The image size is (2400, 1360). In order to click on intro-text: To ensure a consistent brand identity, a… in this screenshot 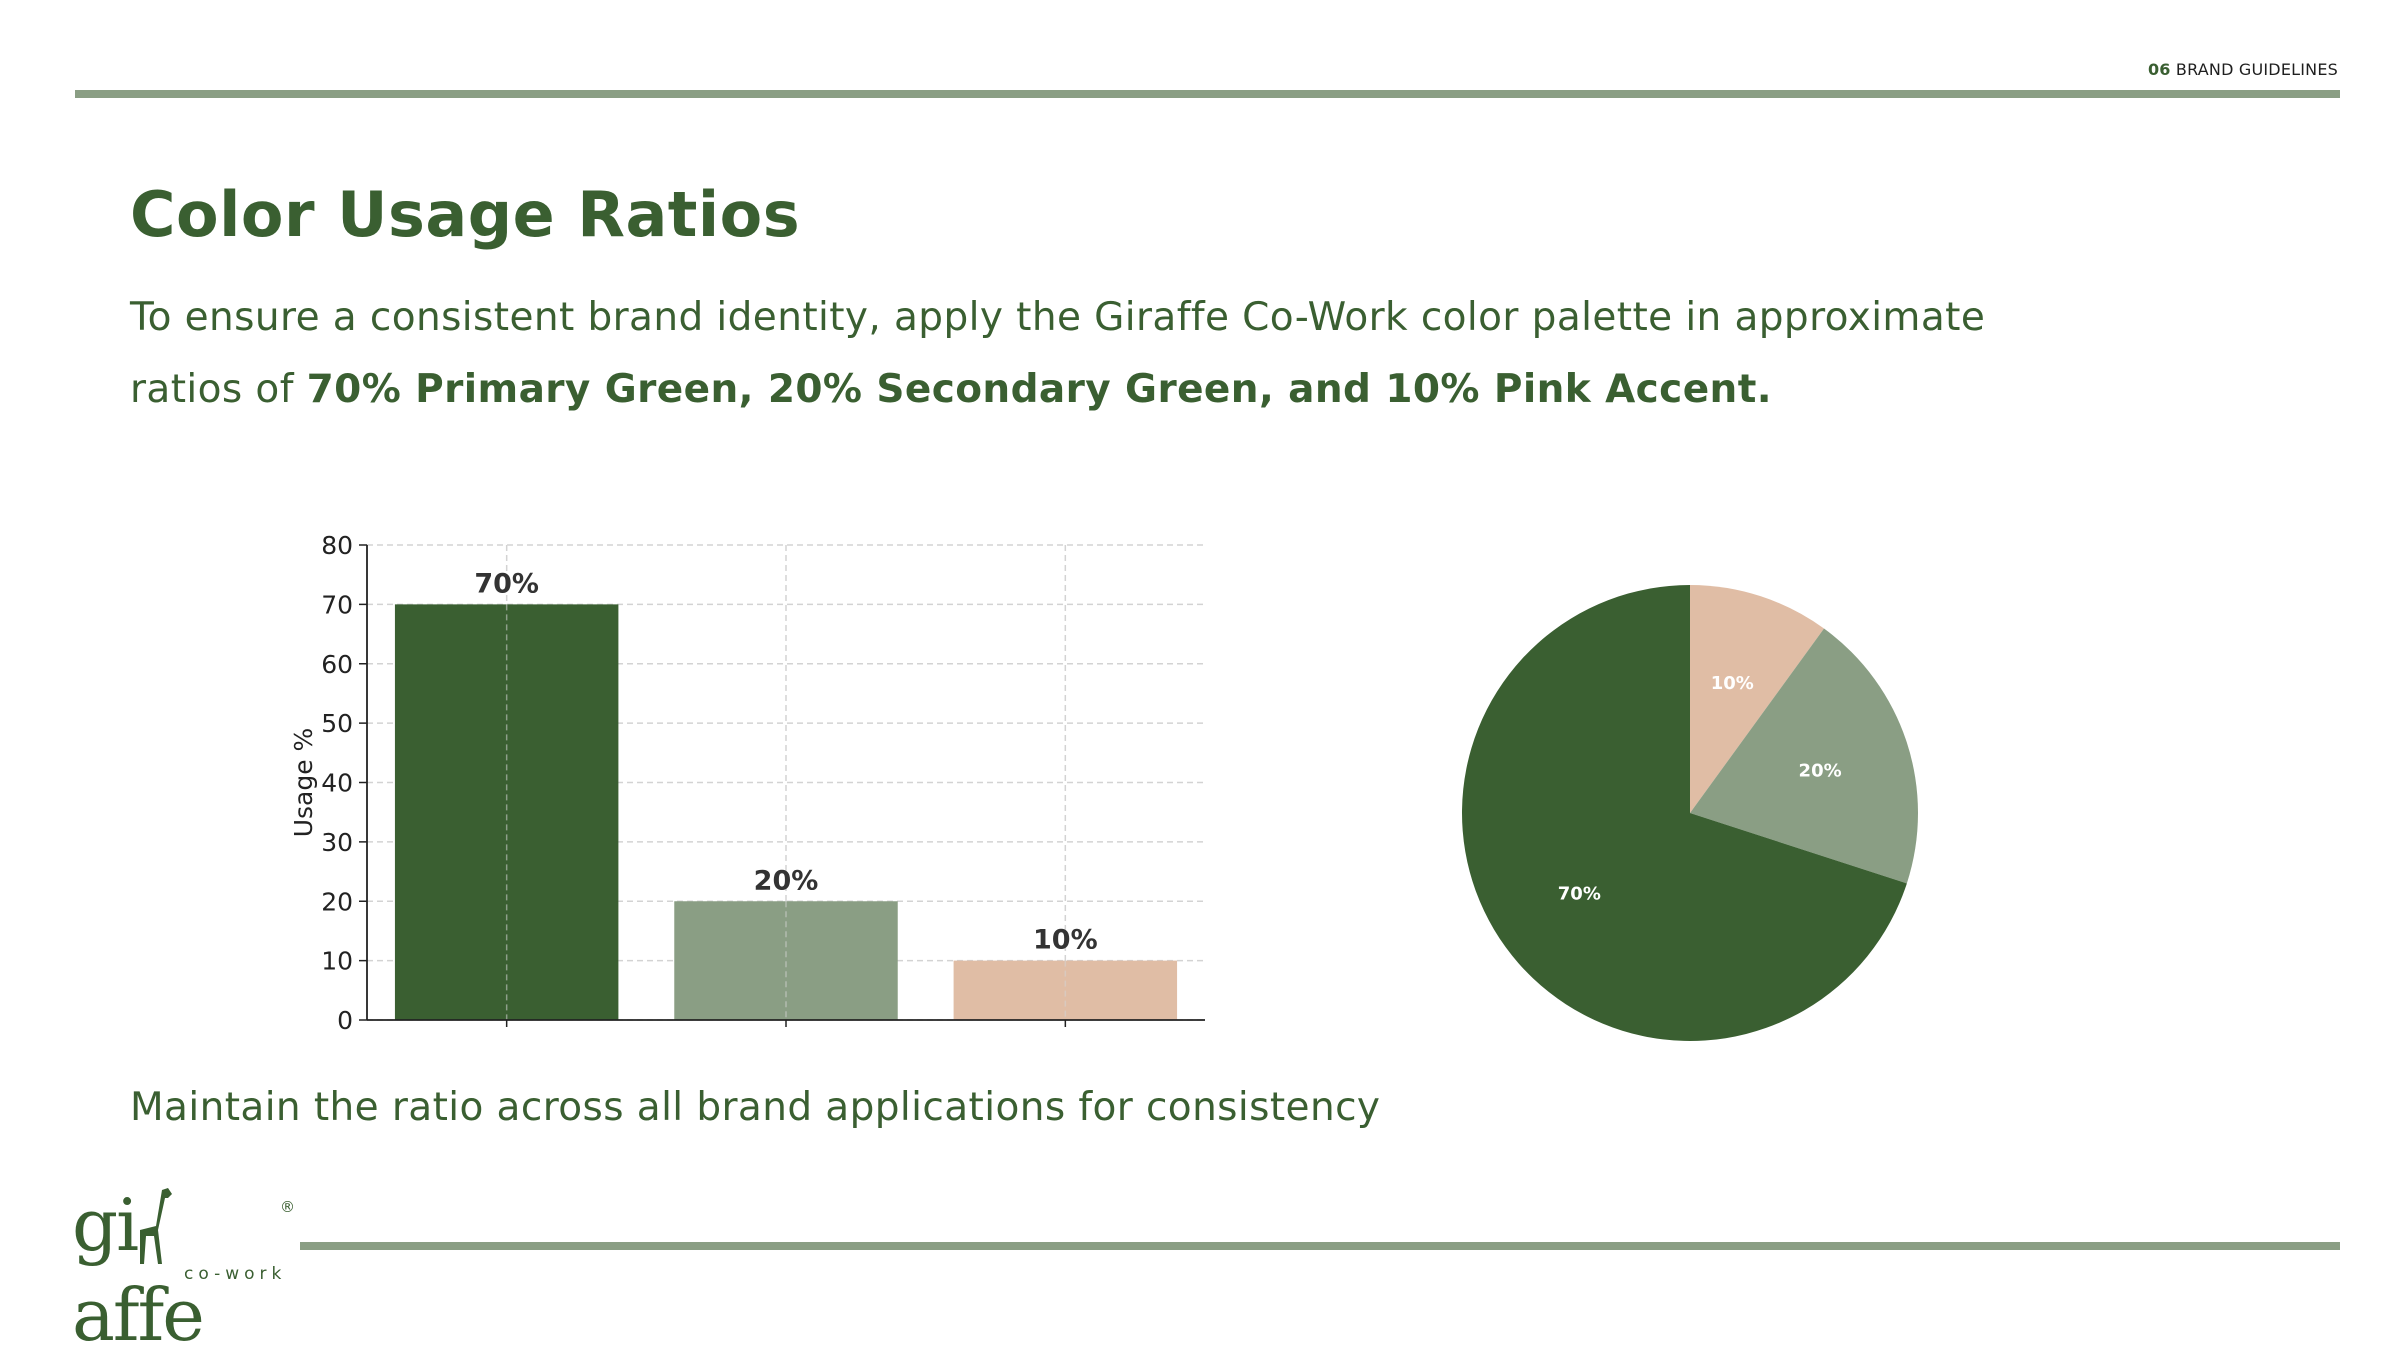, I will do `click(1058, 353)`.